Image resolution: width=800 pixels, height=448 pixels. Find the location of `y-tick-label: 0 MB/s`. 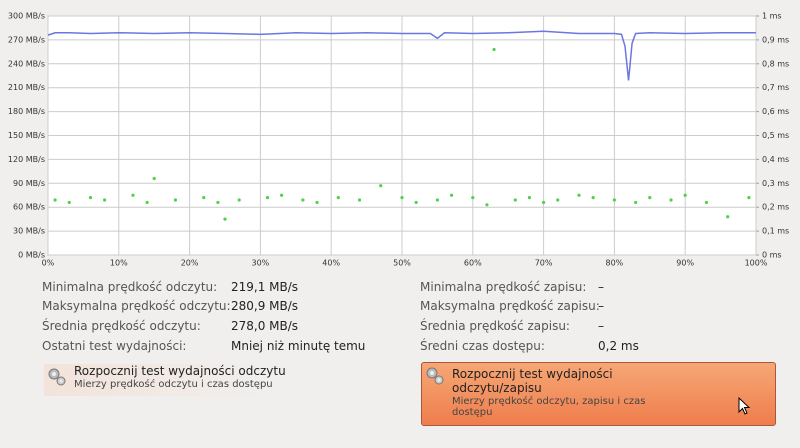

y-tick-label: 0 MB/s is located at coordinates (31, 255).